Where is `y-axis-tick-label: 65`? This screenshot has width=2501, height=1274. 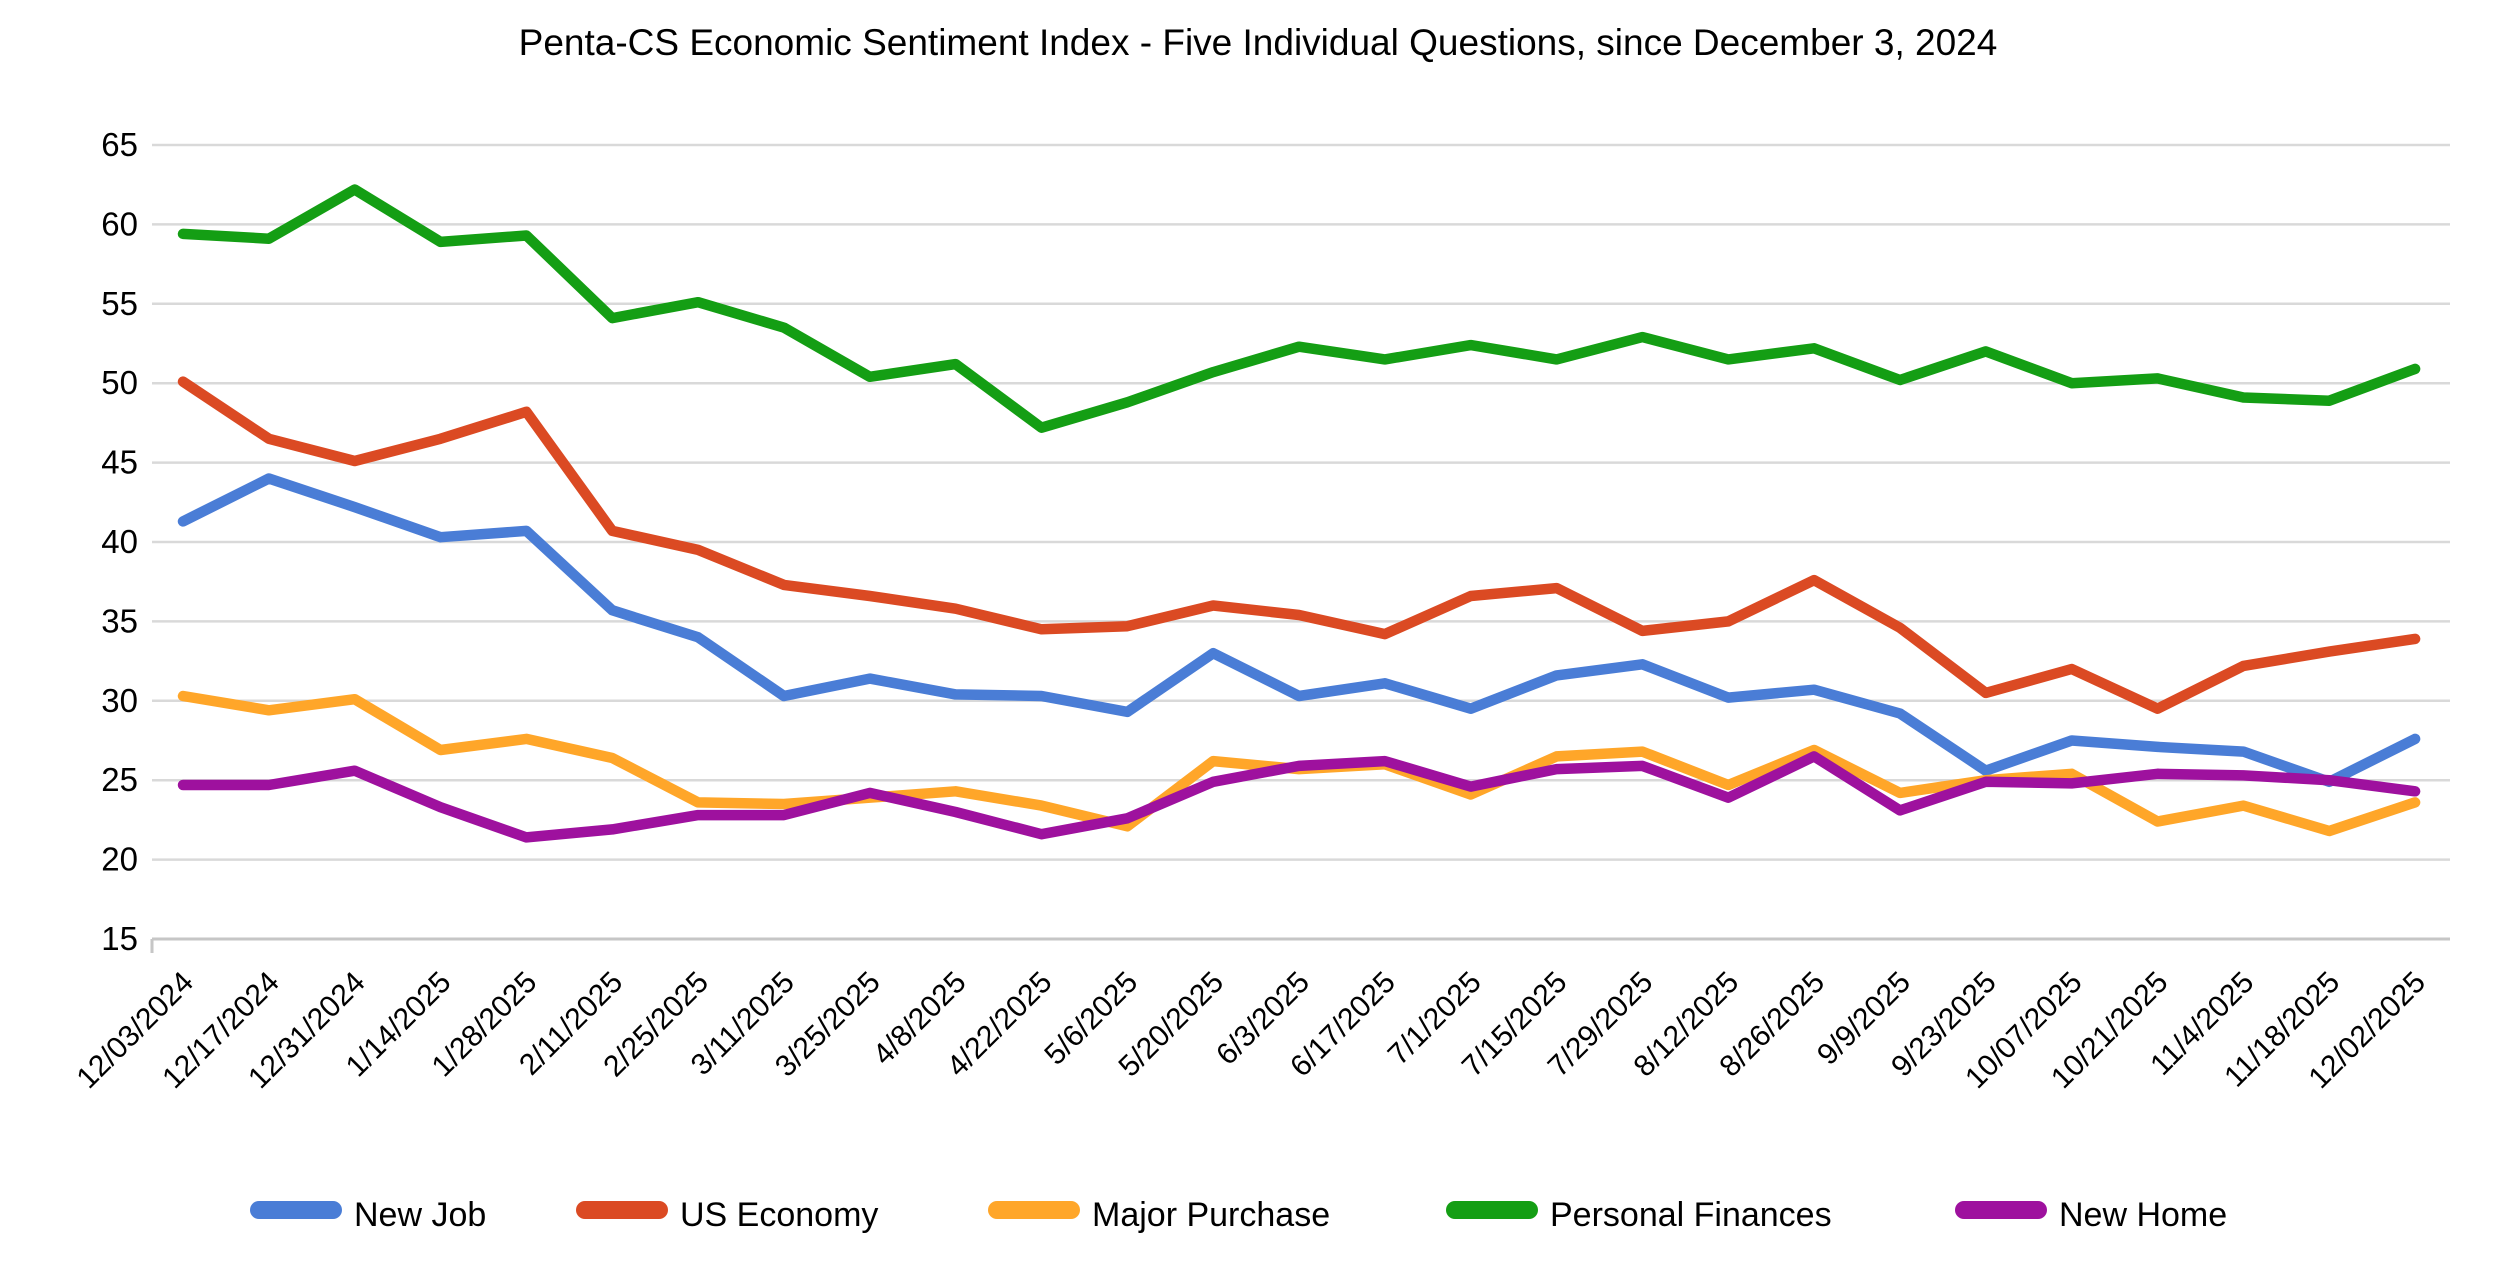 y-axis-tick-label: 65 is located at coordinates (119, 144).